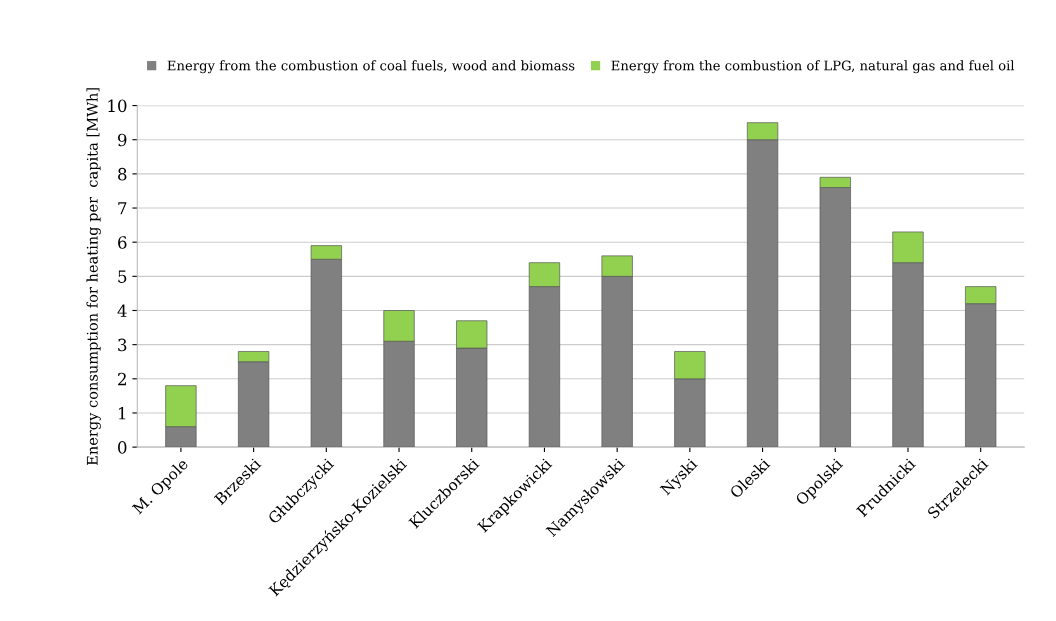 Image resolution: width=1056 pixels, height=621 pixels. Describe the element at coordinates (813, 67) in the screenshot. I see `legend-label: Energy from the combustion of LPG, natural gas and fuel oil` at that location.